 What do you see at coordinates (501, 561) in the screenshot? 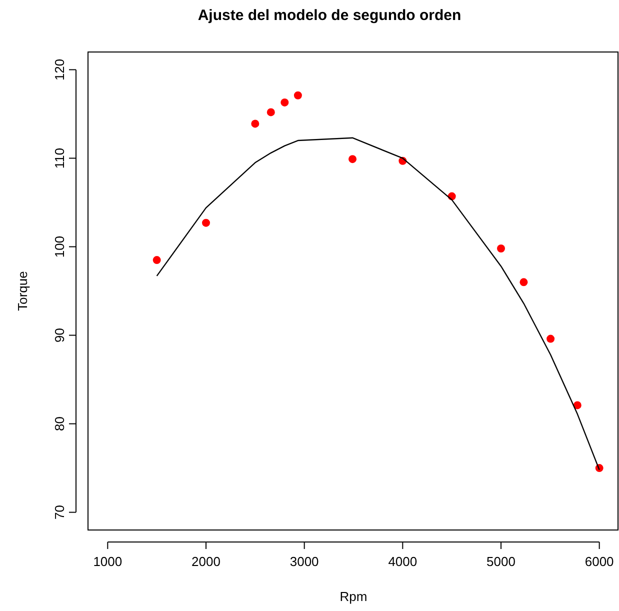
I see `x-tick-label: 5000` at bounding box center [501, 561].